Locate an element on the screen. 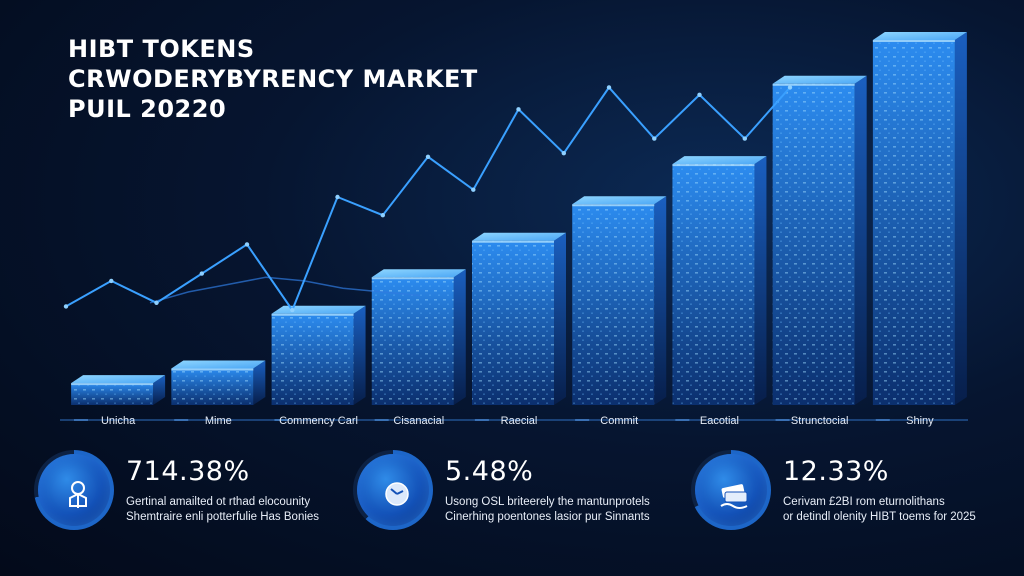  secondary-trend-line is located at coordinates (285, 290).